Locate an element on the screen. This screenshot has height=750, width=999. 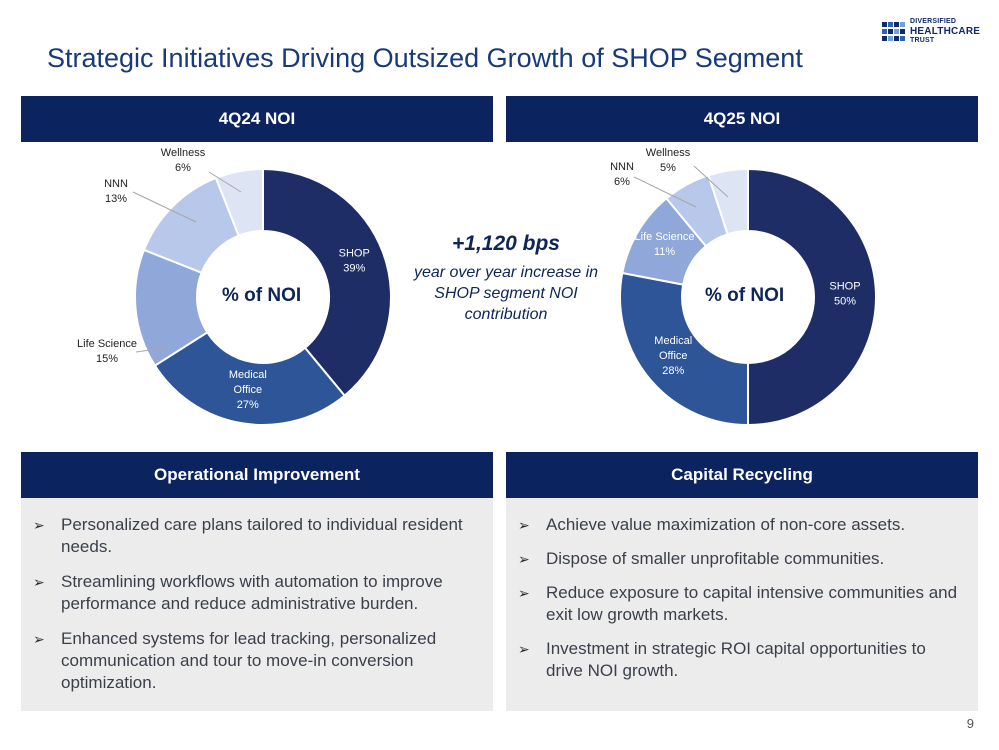
slice-label-shop: SHOP 39% is located at coordinates (354, 261).